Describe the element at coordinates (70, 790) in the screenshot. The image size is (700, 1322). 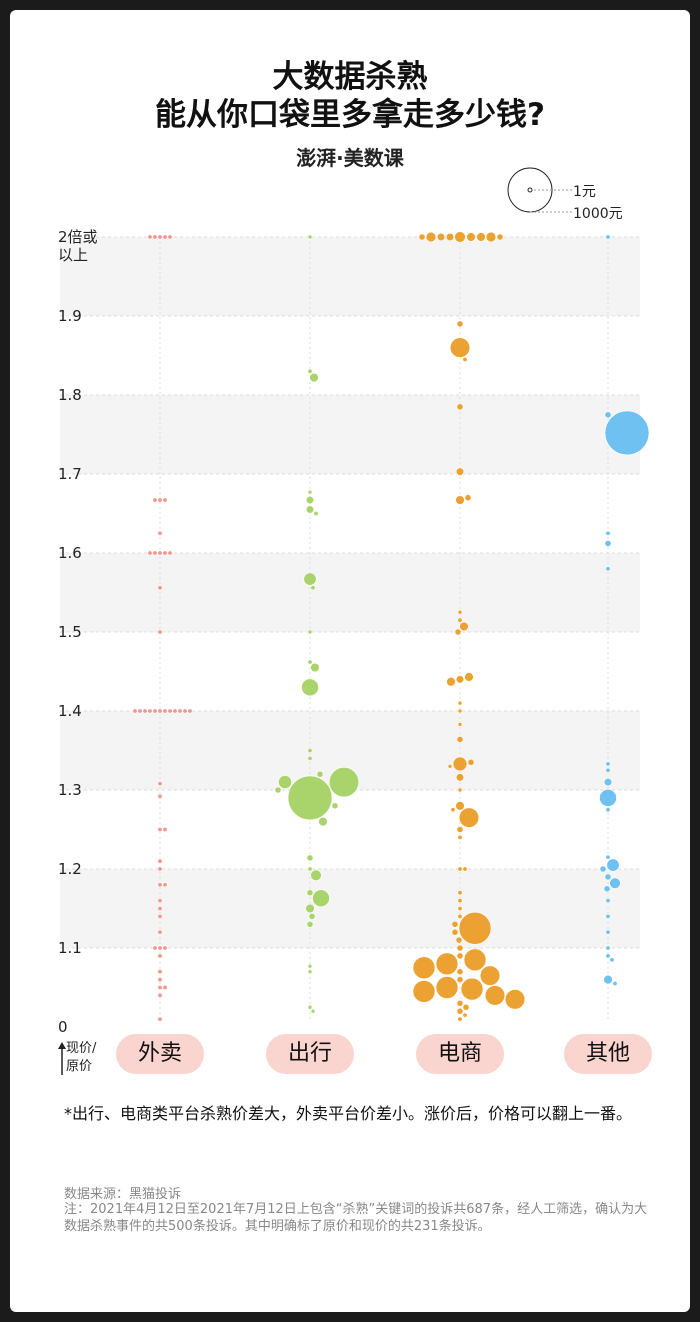
I see `y-tick-label: 1.3` at that location.